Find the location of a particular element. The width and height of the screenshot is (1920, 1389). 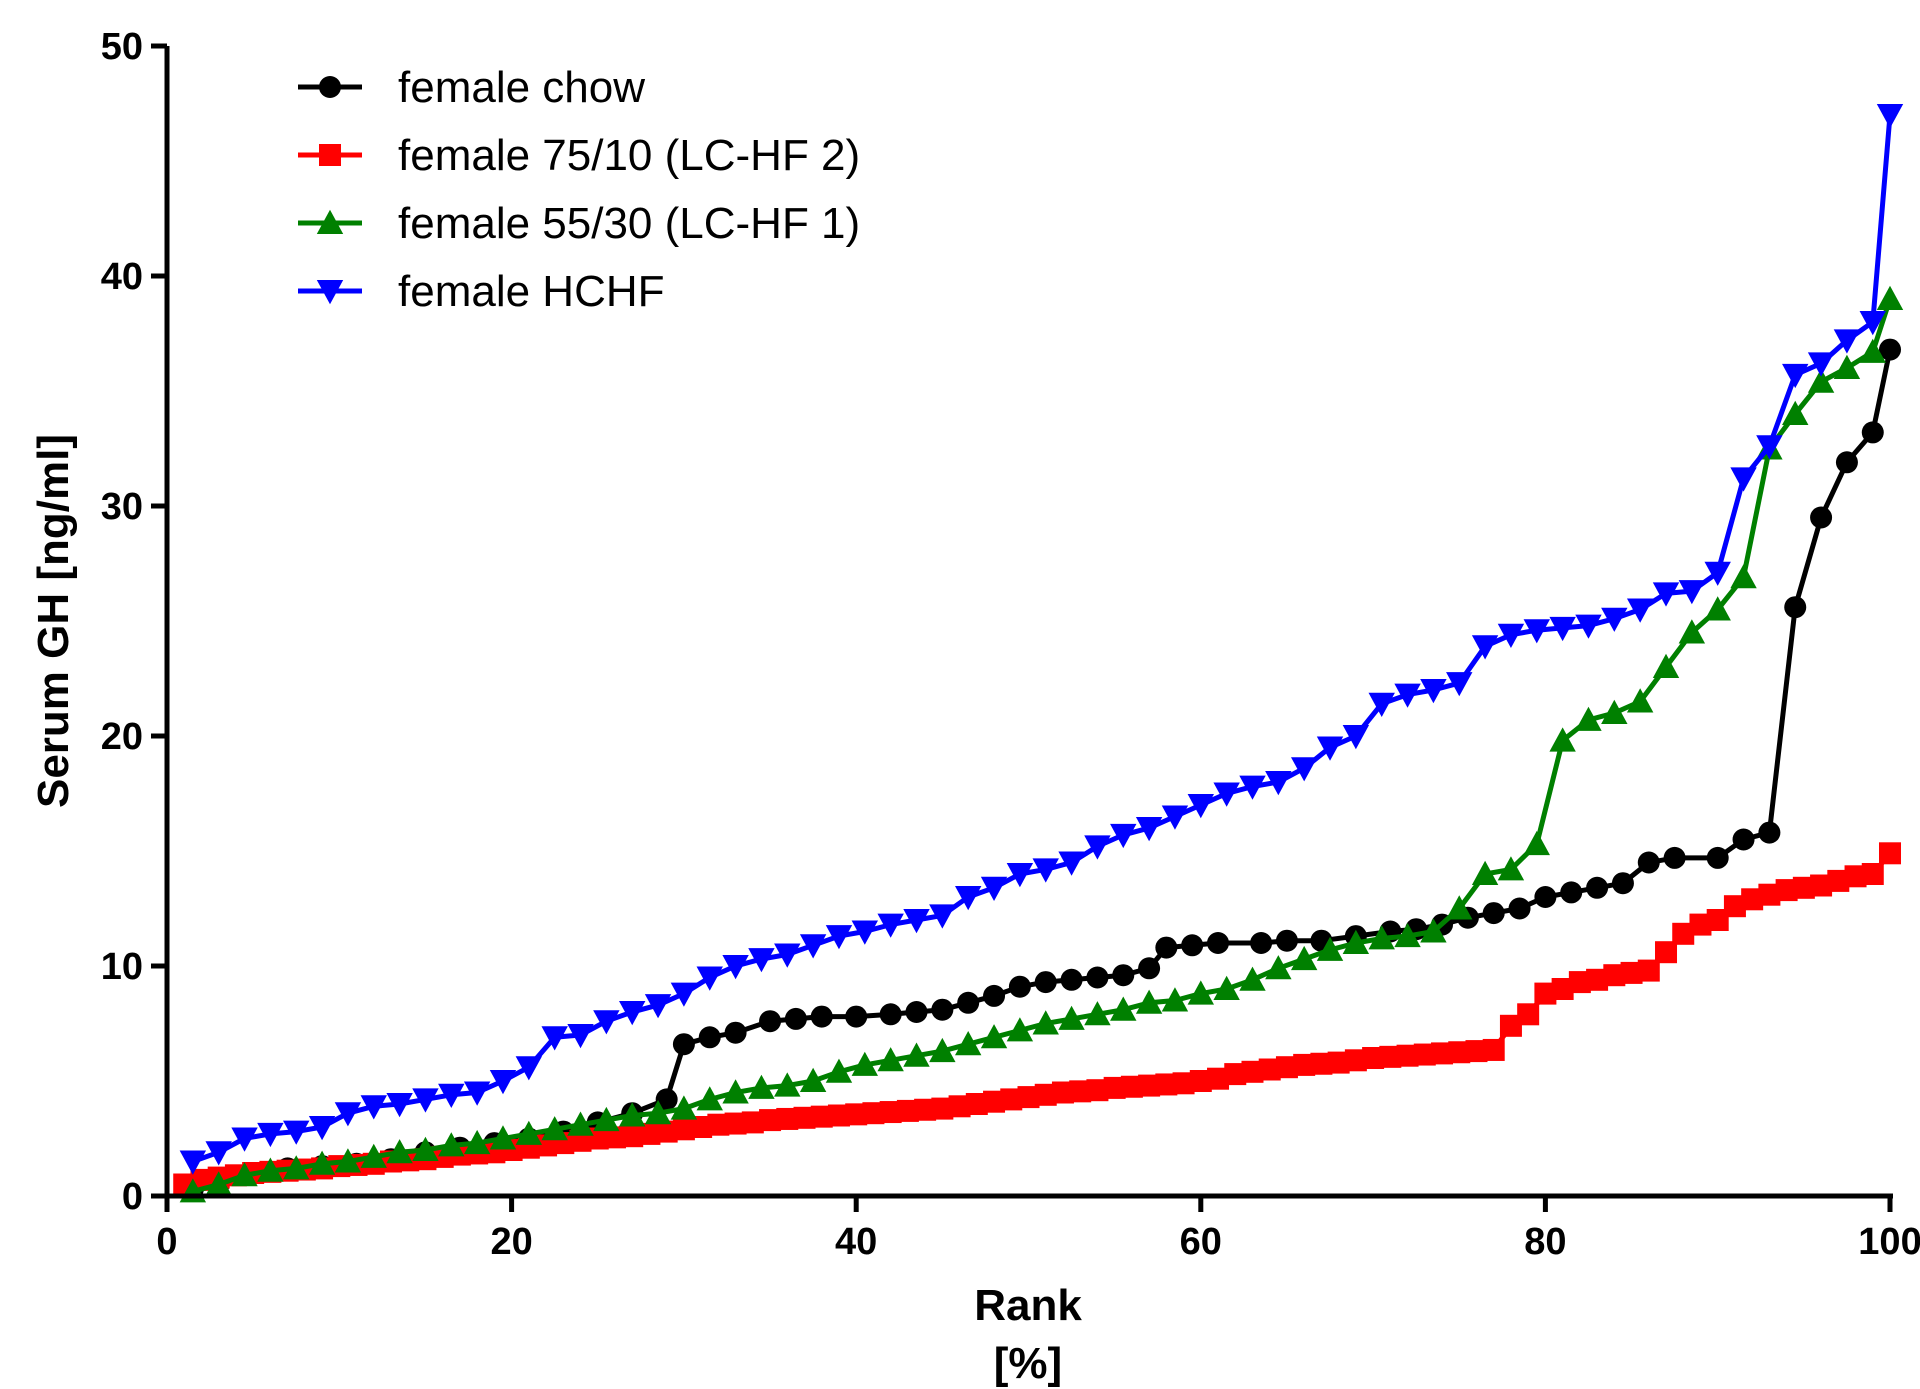

y-tick-label: 30 is located at coordinates (122, 507).